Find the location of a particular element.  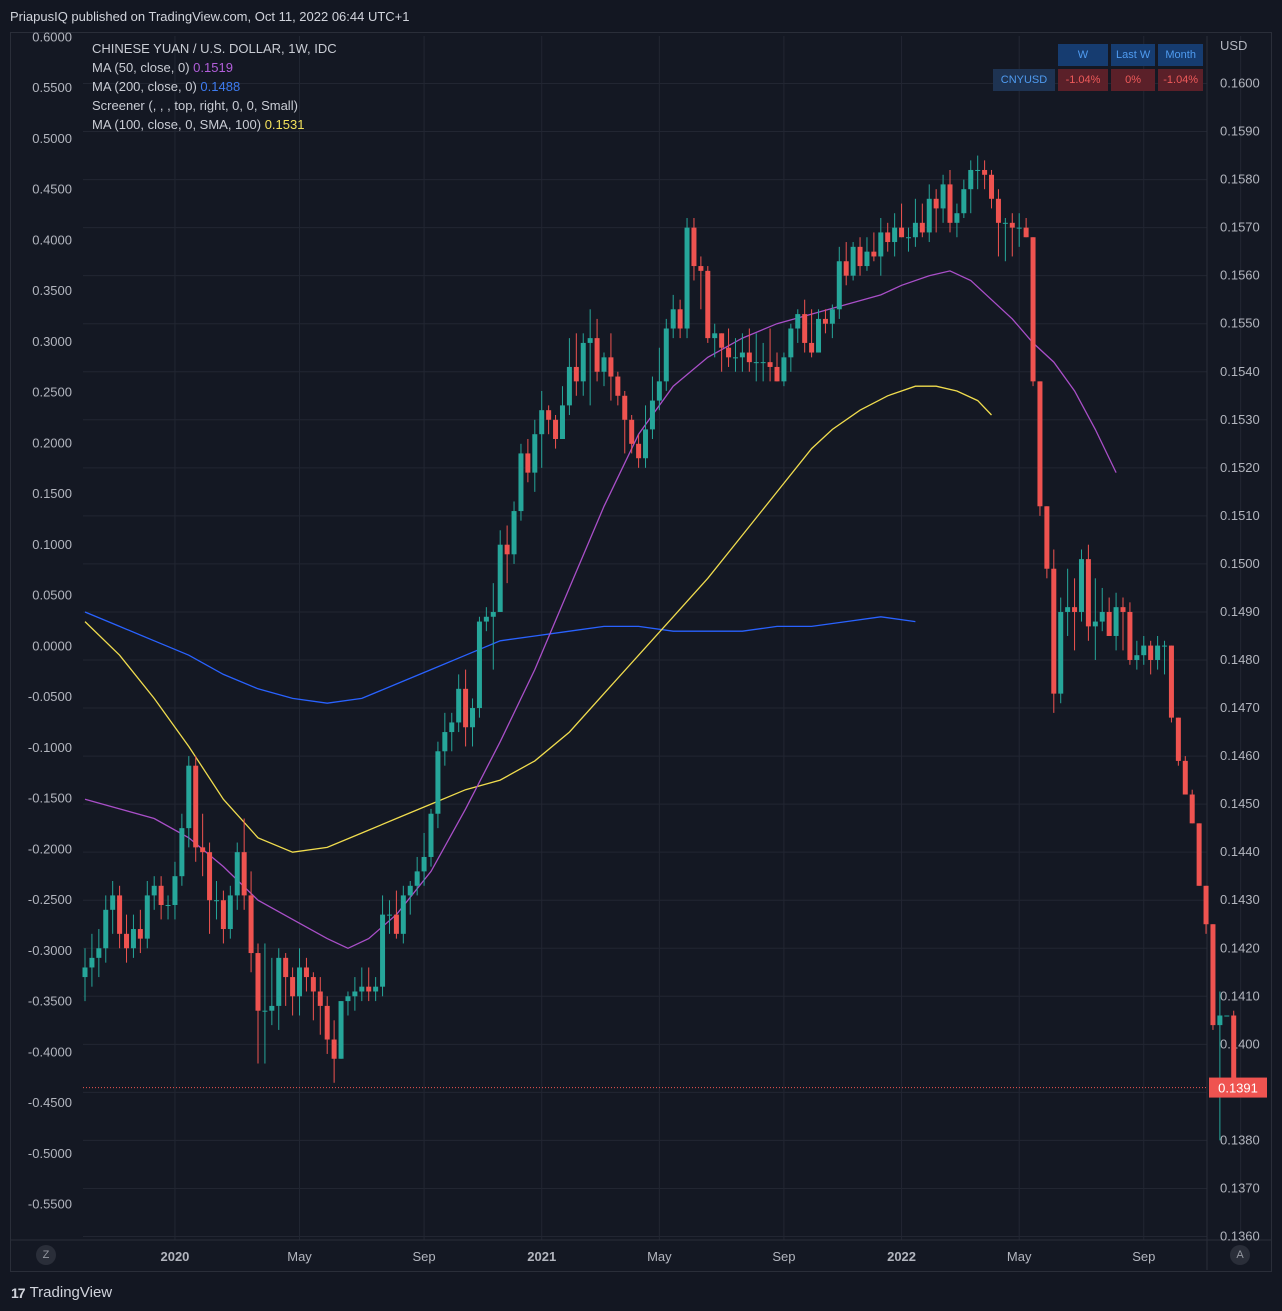

x-axis-label: 2022 is located at coordinates (901, 1256).